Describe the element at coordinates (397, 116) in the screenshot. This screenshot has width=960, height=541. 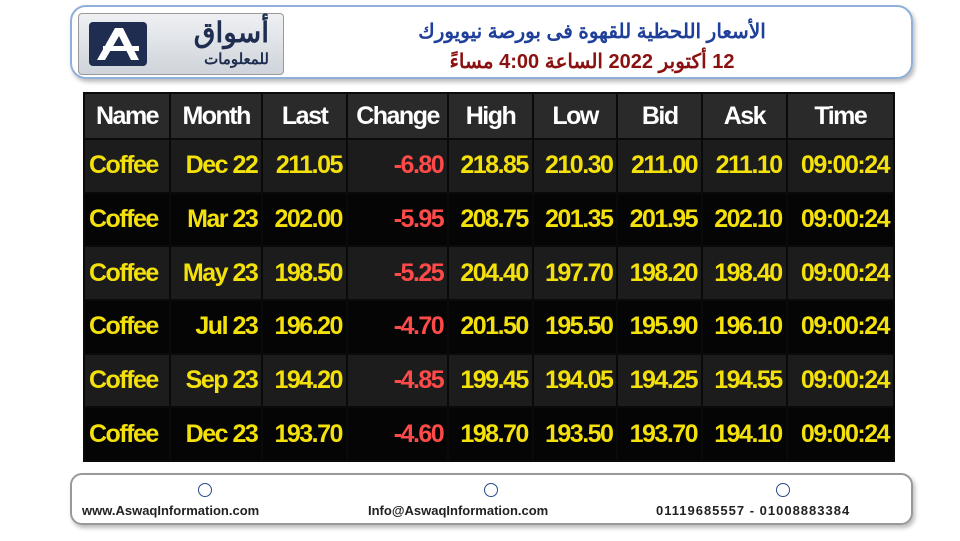
I see `column-header: Change` at that location.